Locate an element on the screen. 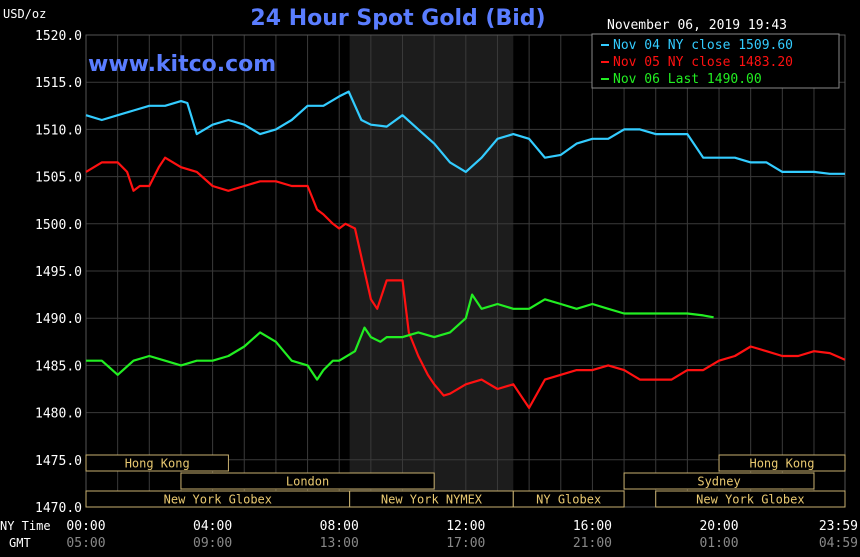 Image resolution: width=860 pixels, height=557 pixels. x-tick-label-ny: 20:00 is located at coordinates (718, 526).